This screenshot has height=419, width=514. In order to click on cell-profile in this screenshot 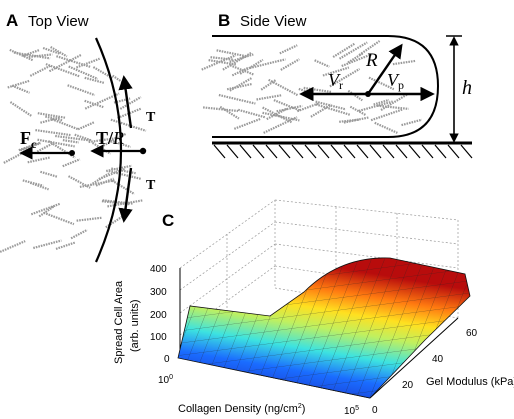, I will do `click(326, 86)`.